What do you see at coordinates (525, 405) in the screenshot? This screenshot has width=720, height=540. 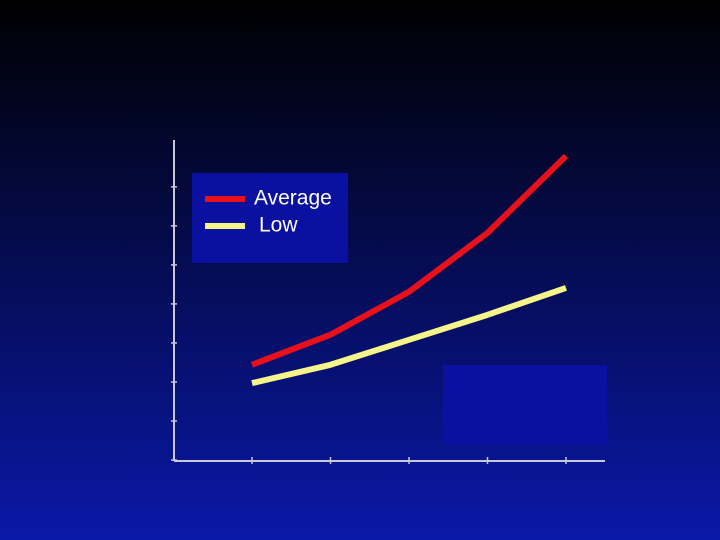 I see `blank-box` at bounding box center [525, 405].